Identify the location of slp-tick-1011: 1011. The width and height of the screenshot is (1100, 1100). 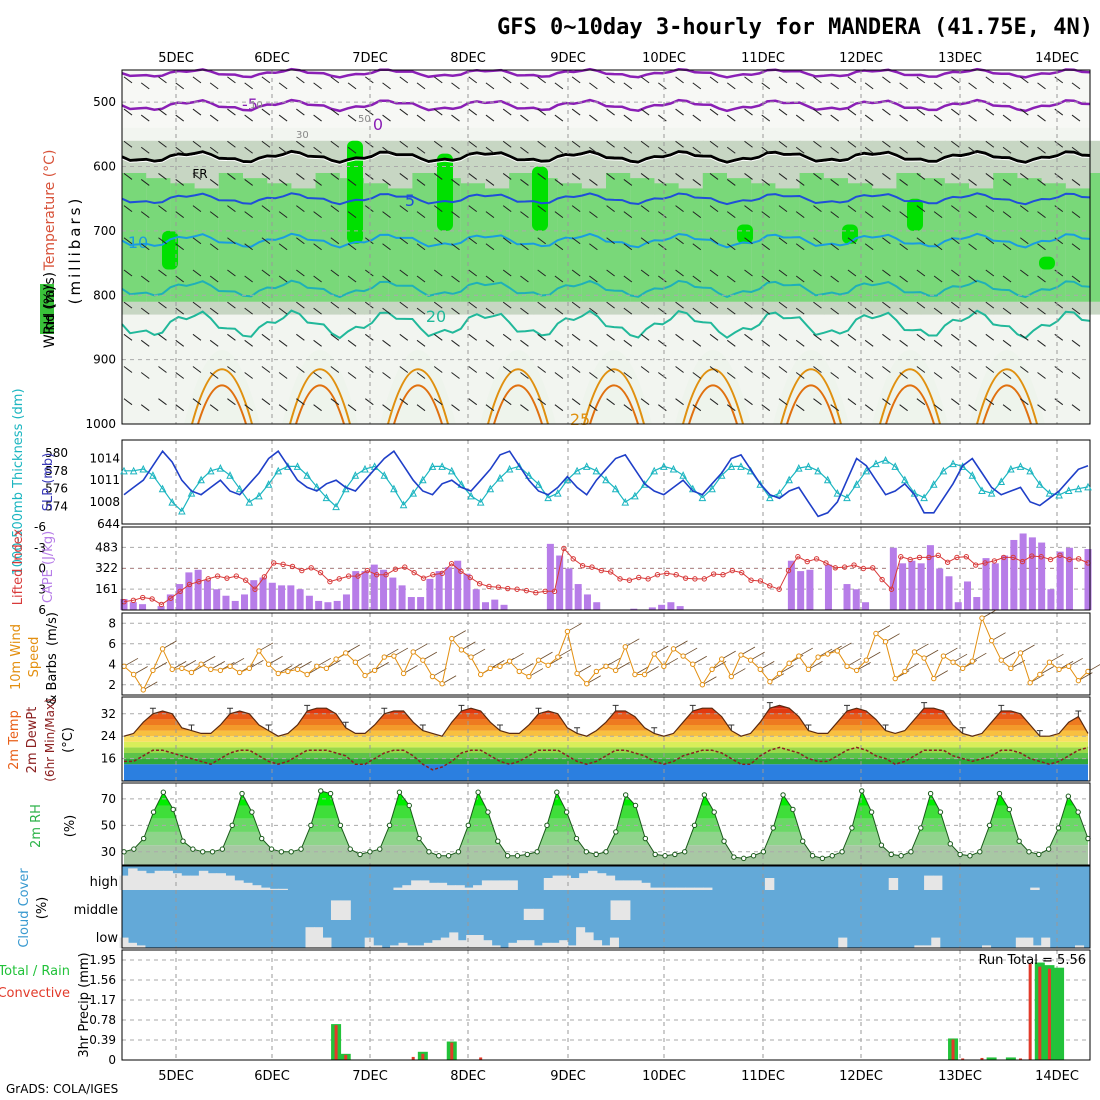
(104, 480).